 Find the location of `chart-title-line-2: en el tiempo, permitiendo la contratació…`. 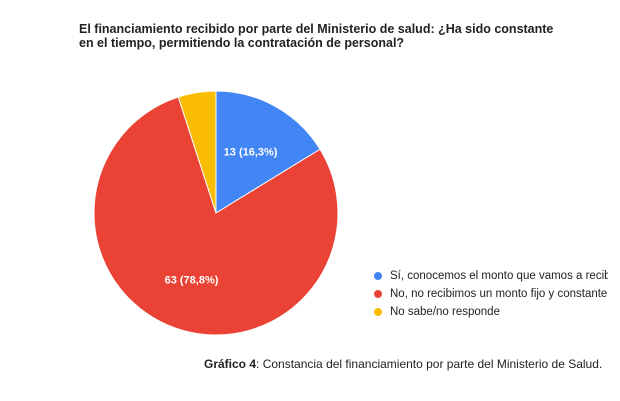

chart-title-line-2: en el tiempo, permitiendo la contratació… is located at coordinates (242, 43).